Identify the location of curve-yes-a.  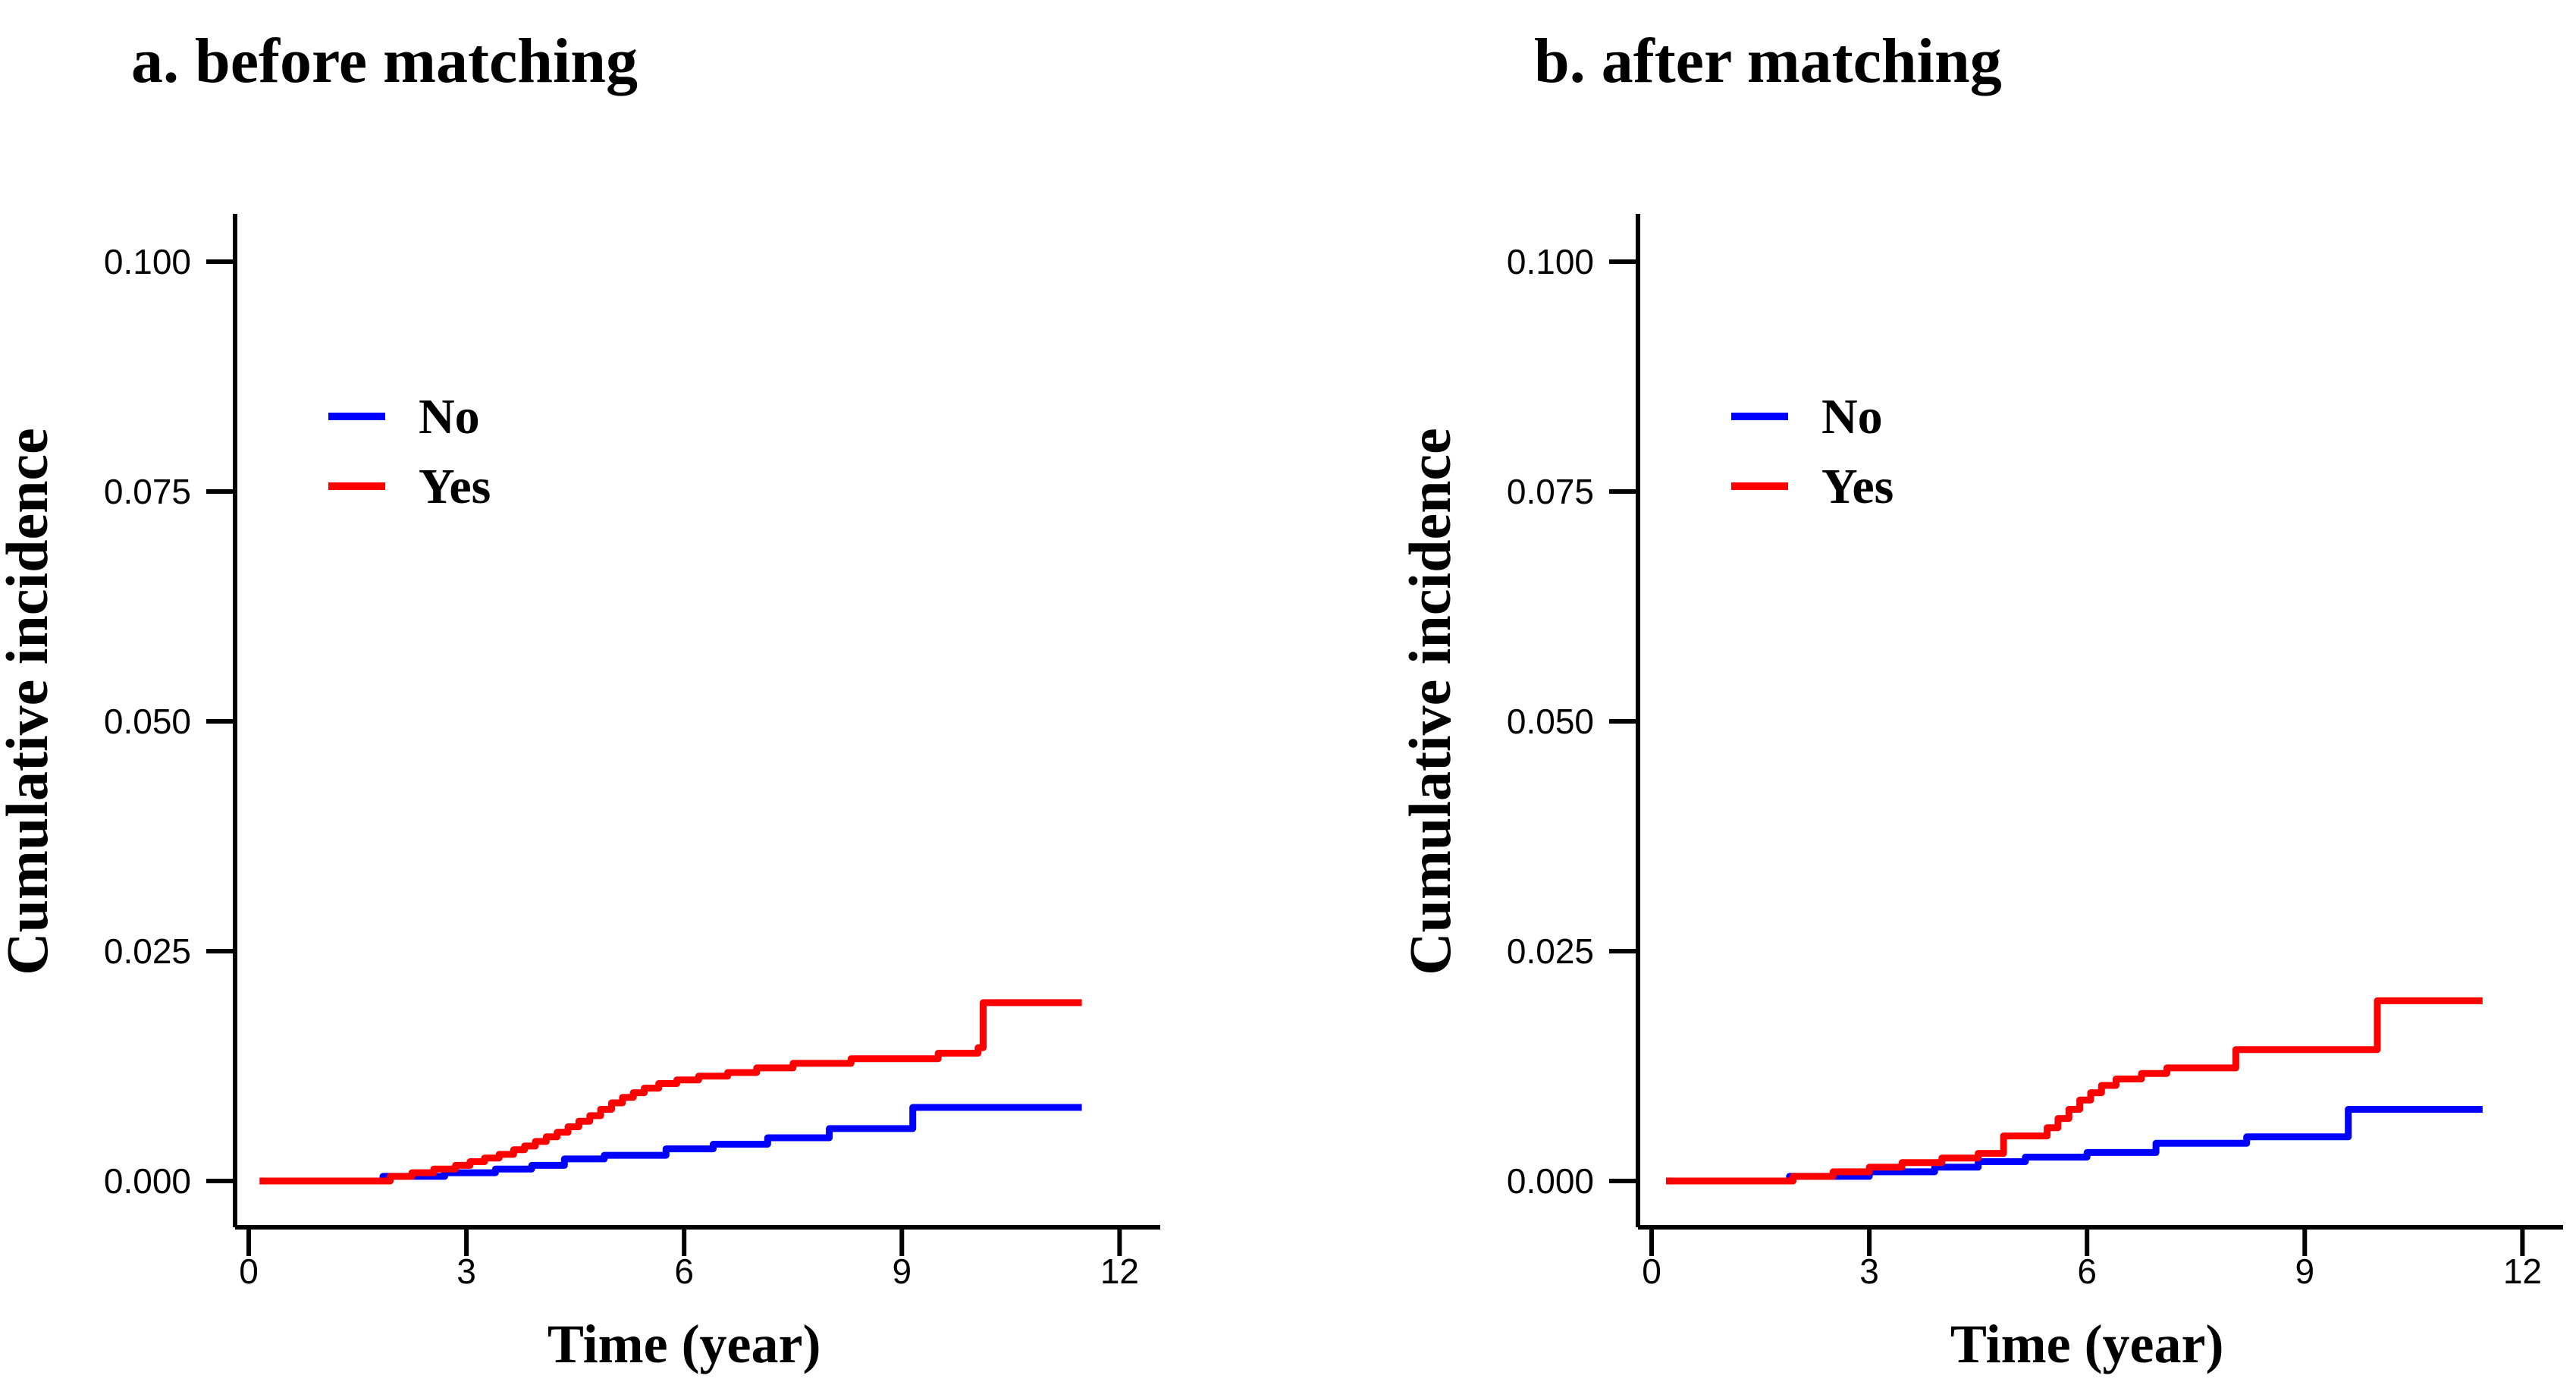
(670, 1092).